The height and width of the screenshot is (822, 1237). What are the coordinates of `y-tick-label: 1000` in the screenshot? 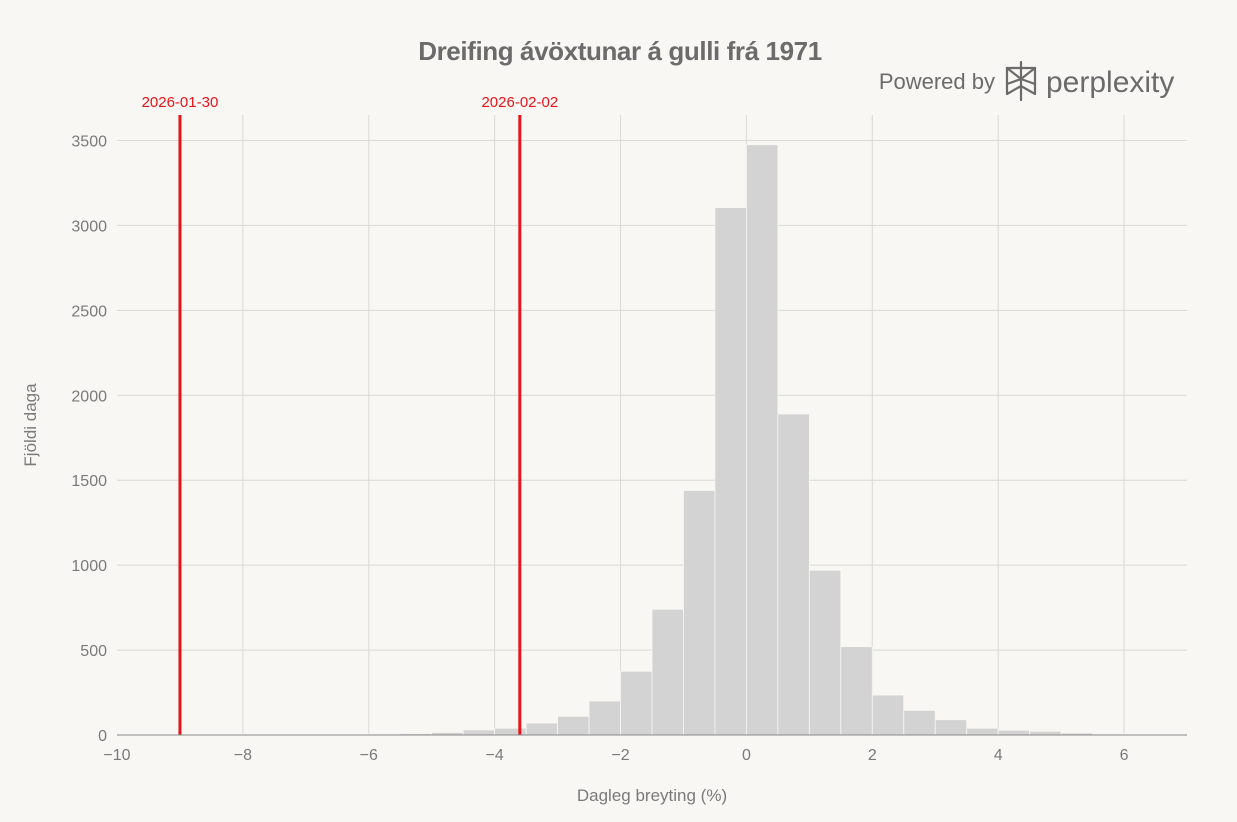 It's located at (89, 566).